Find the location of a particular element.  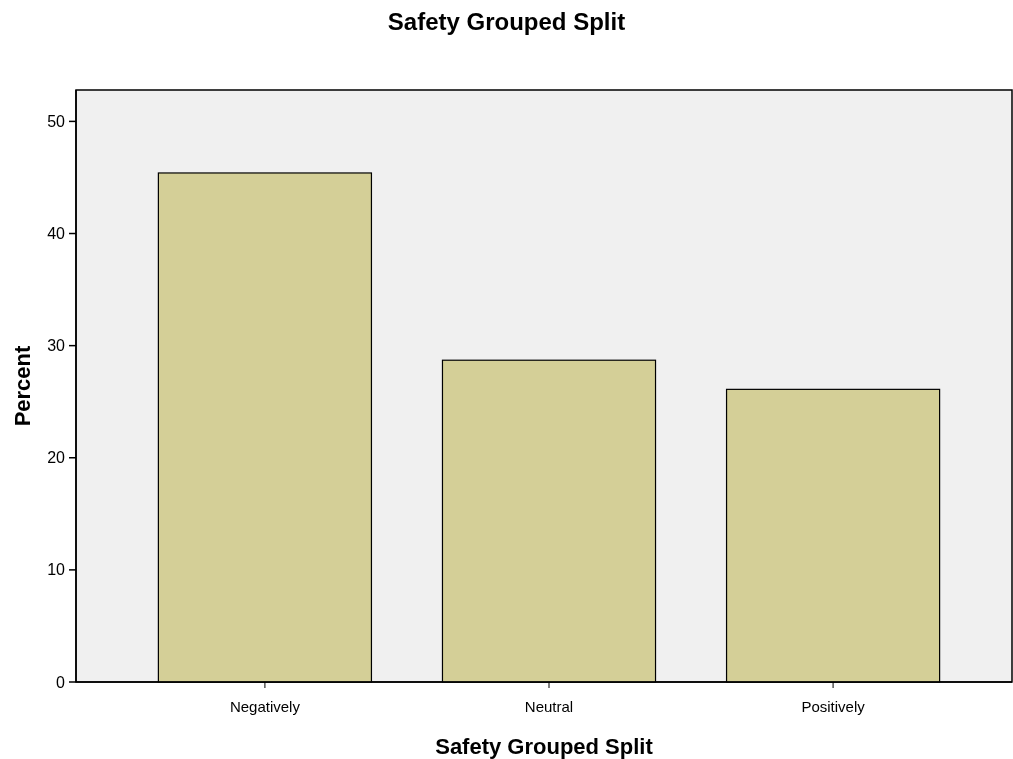

y-tick-label: 0 is located at coordinates (61, 682).